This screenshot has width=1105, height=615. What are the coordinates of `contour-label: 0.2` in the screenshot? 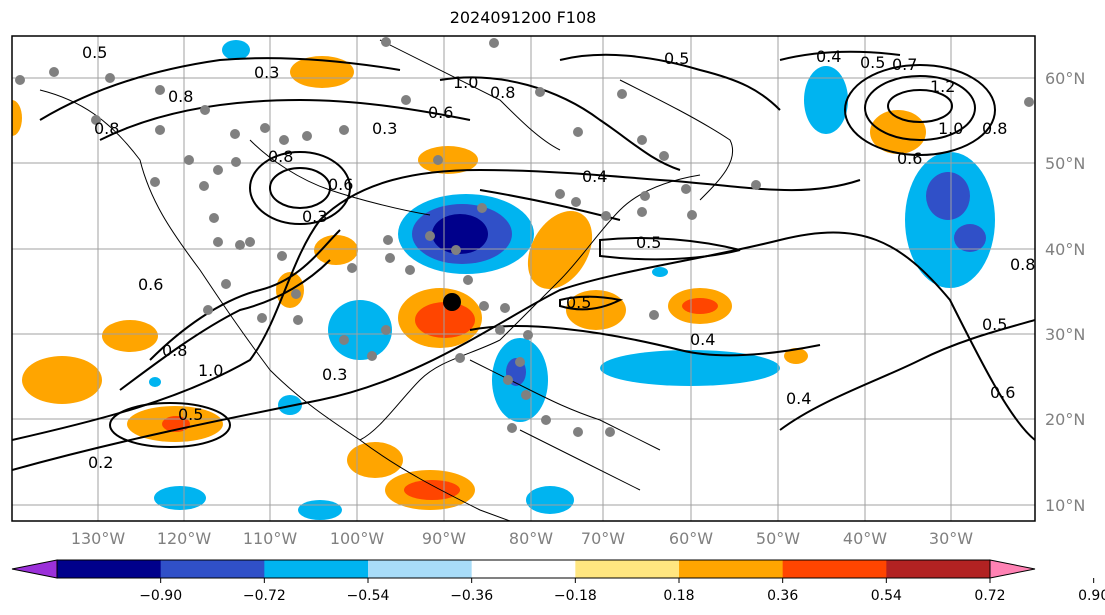 It's located at (100, 462).